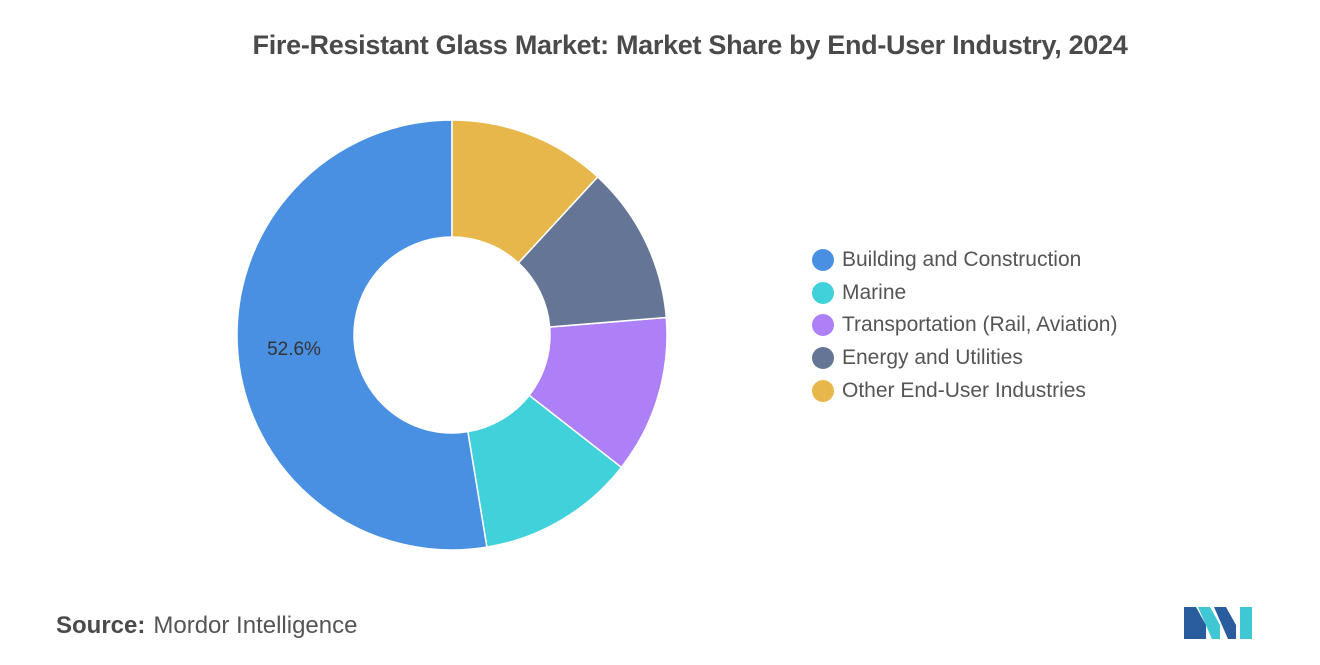  I want to click on mordor-intelligence-logo-icon, so click(1218, 623).